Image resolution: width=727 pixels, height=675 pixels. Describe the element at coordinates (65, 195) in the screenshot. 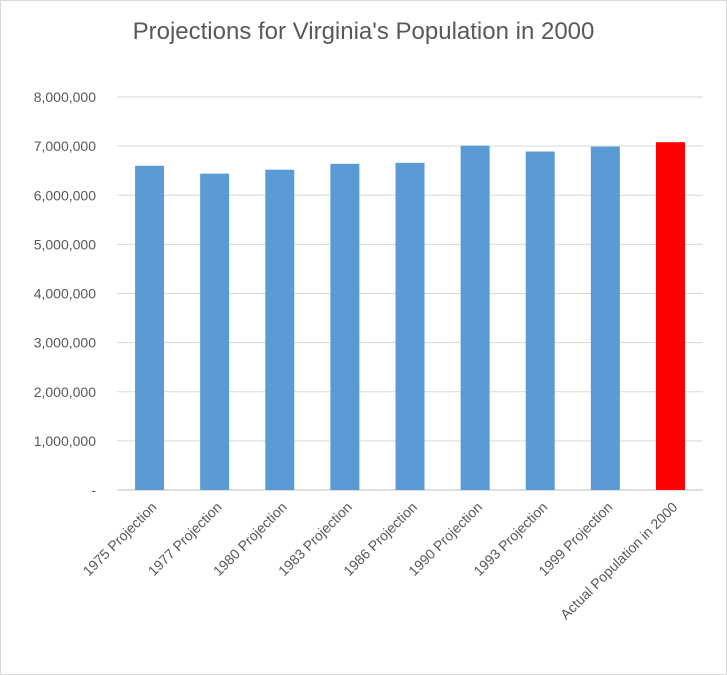

I see `y-tick-label: 6,000,000` at that location.